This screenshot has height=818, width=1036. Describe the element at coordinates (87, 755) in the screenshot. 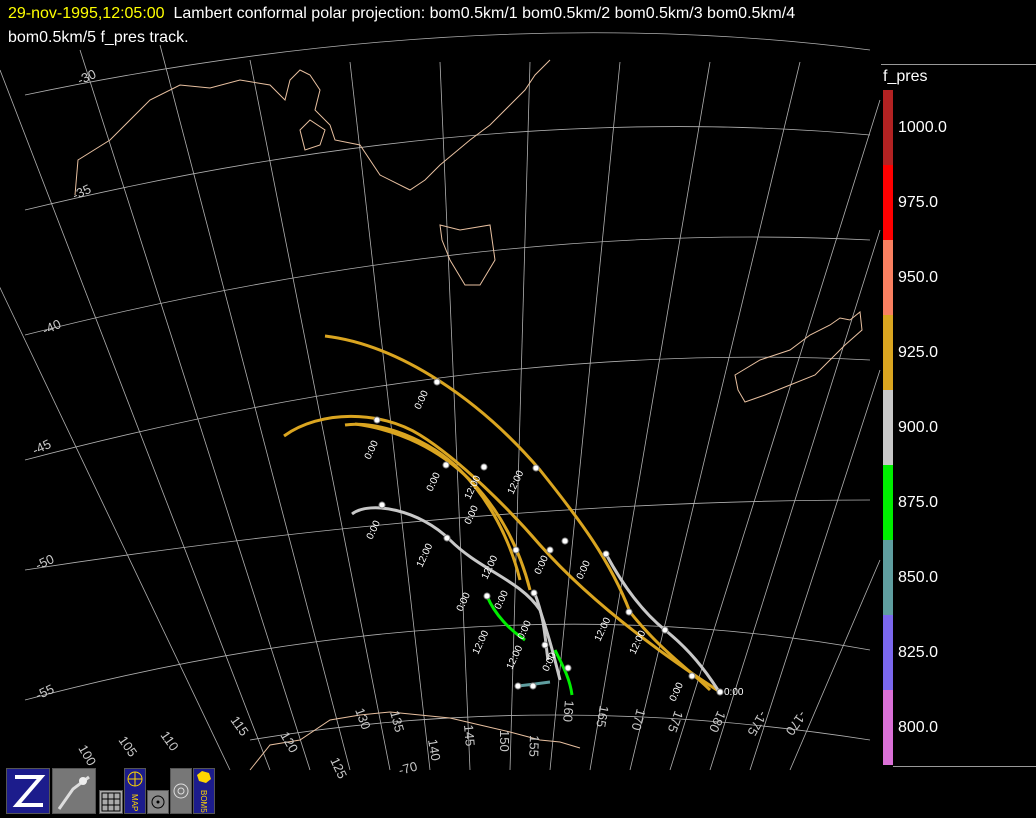

I see `lon-label: 100` at that location.